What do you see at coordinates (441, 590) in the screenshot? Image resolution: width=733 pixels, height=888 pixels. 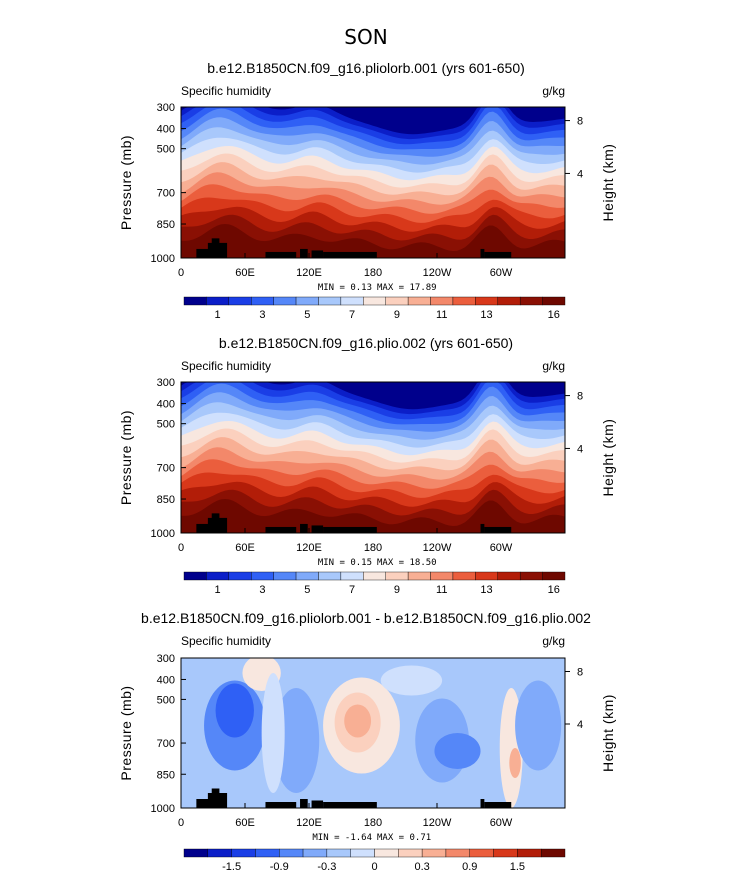 I see `colorbar-label: 11` at bounding box center [441, 590].